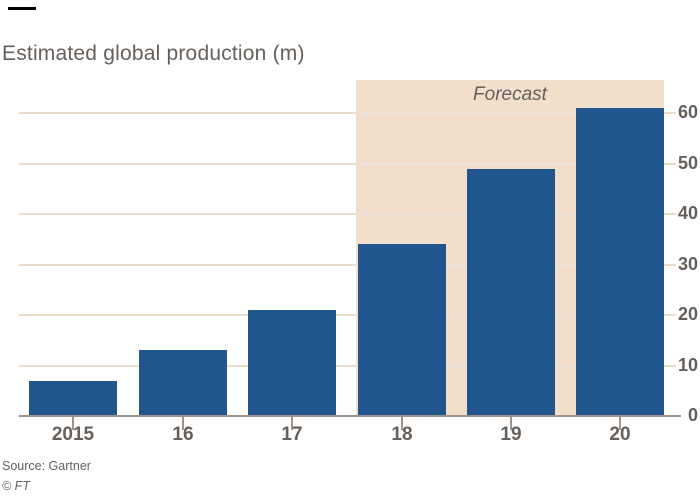 The height and width of the screenshot is (497, 700). Describe the element at coordinates (16, 486) in the screenshot. I see `ft-credit: © FT` at that location.